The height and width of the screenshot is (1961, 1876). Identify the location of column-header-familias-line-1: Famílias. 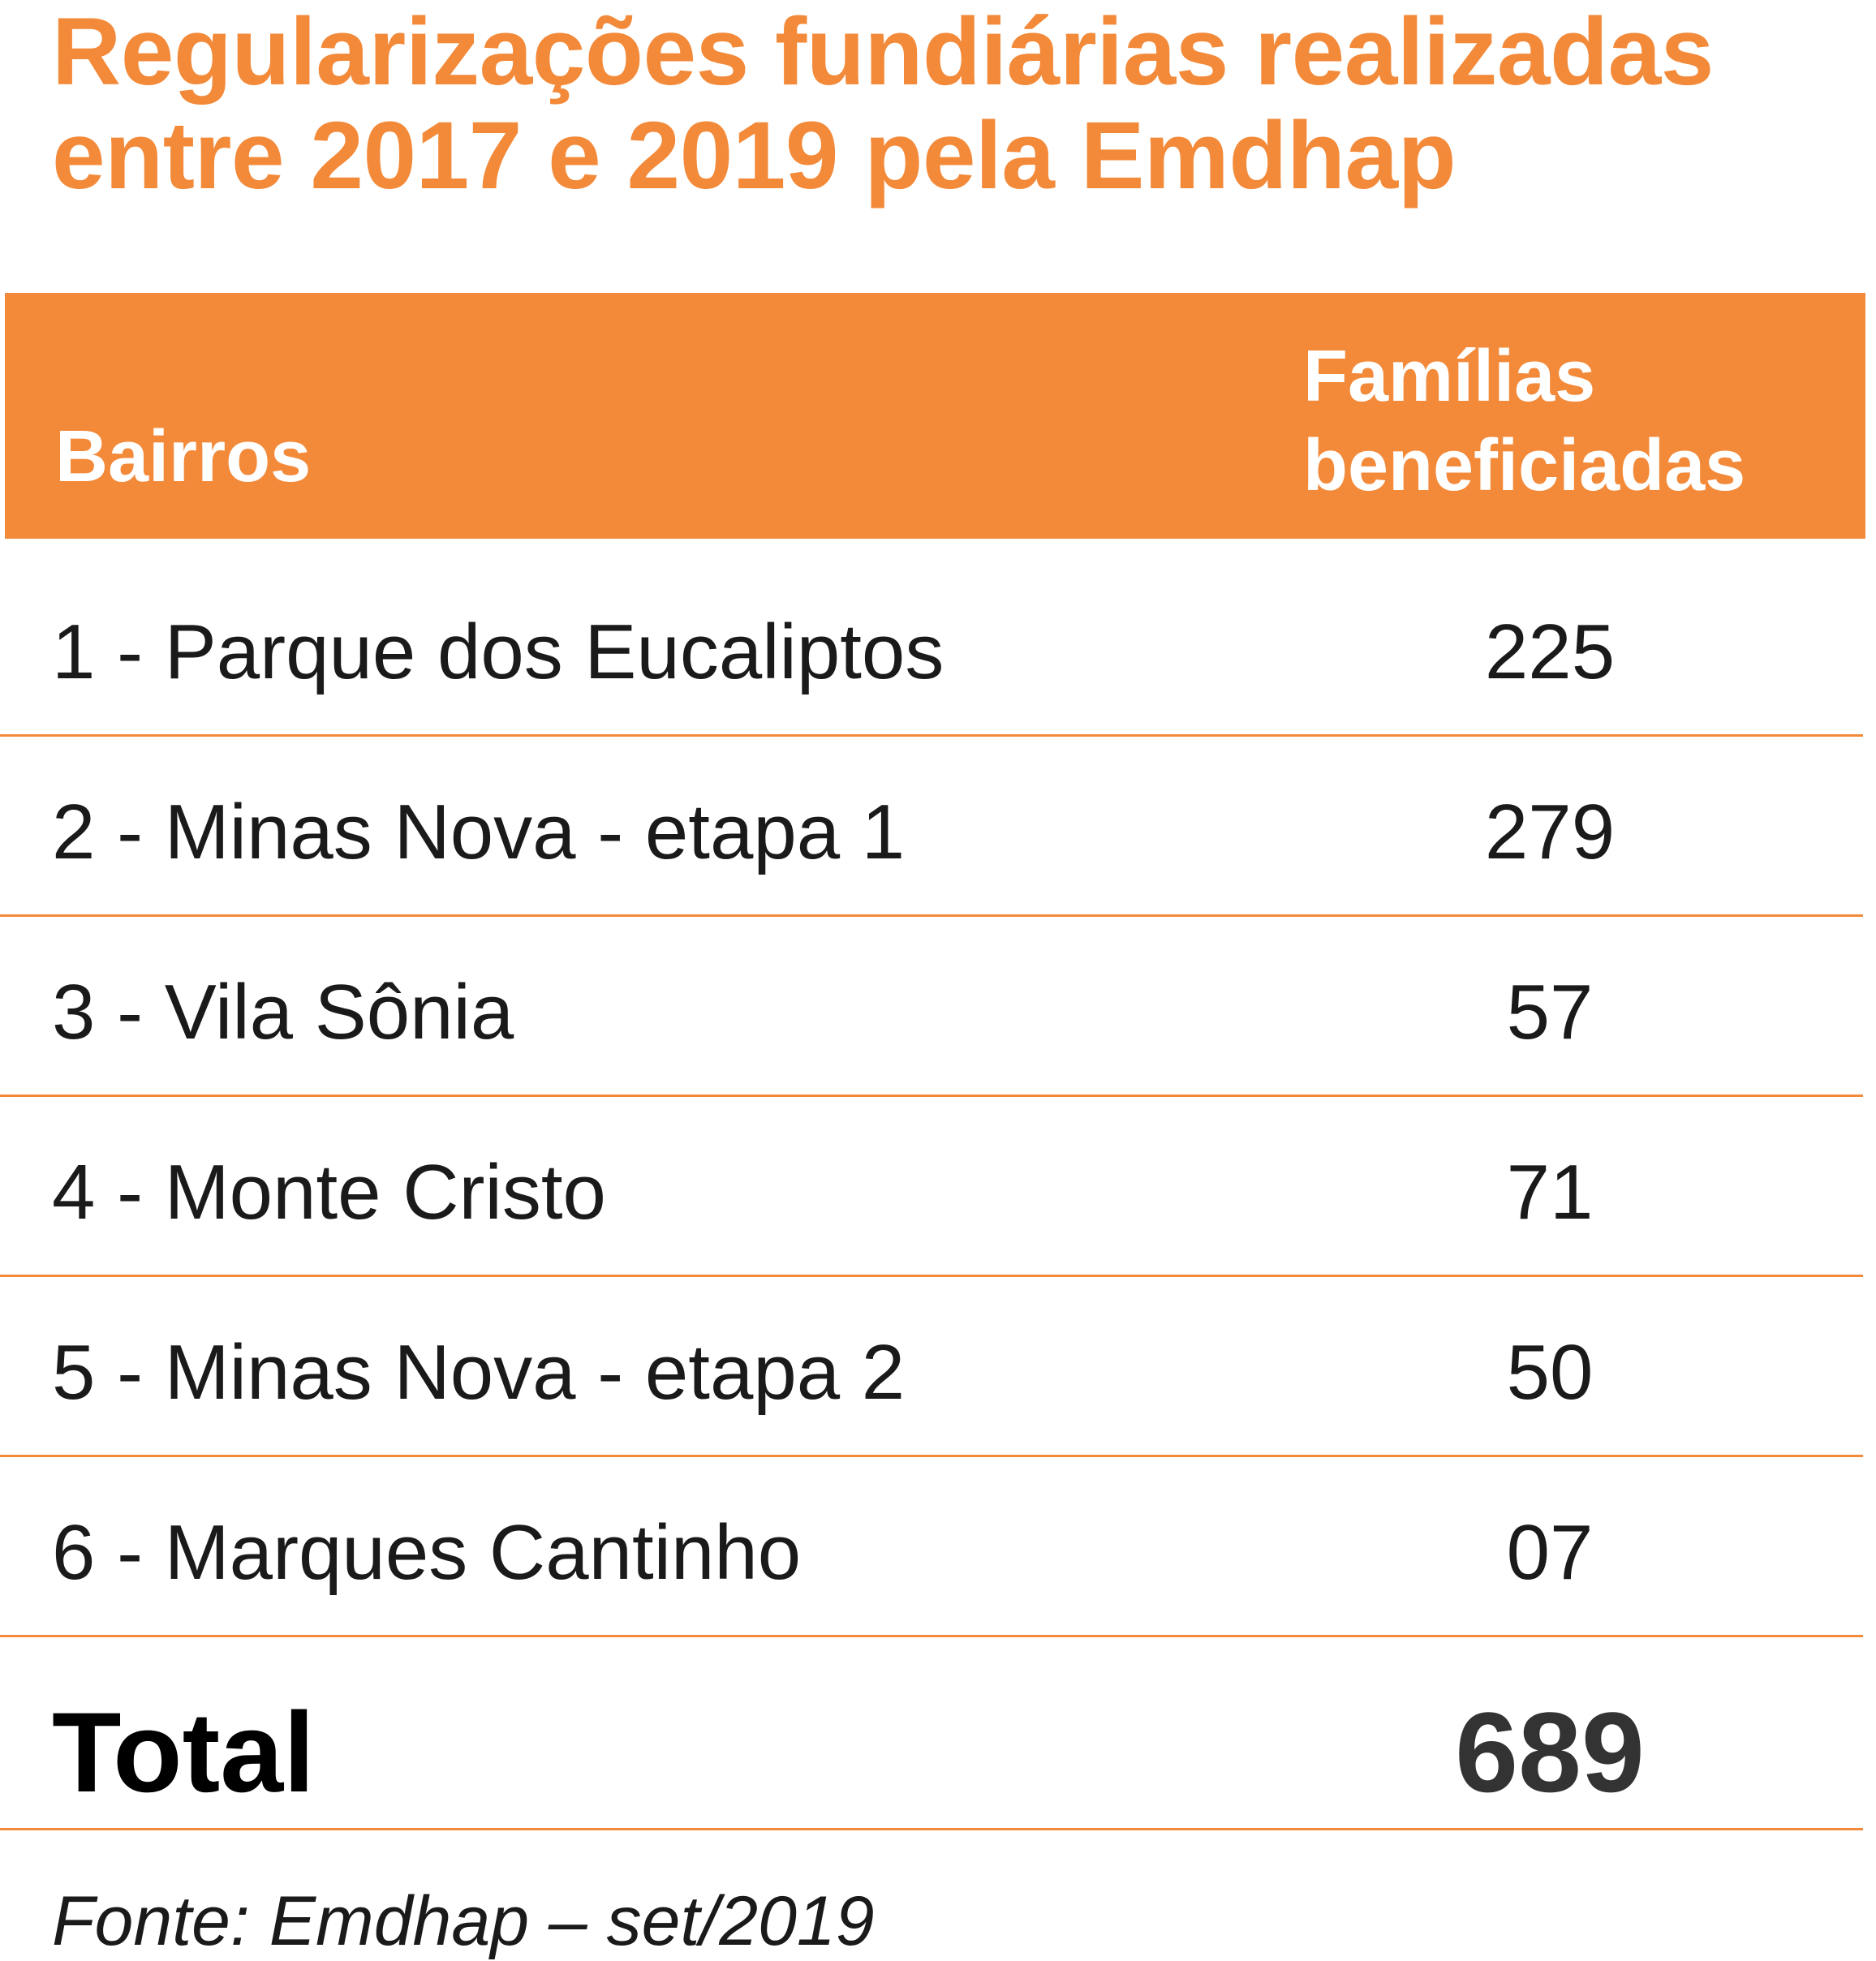
(1449, 376).